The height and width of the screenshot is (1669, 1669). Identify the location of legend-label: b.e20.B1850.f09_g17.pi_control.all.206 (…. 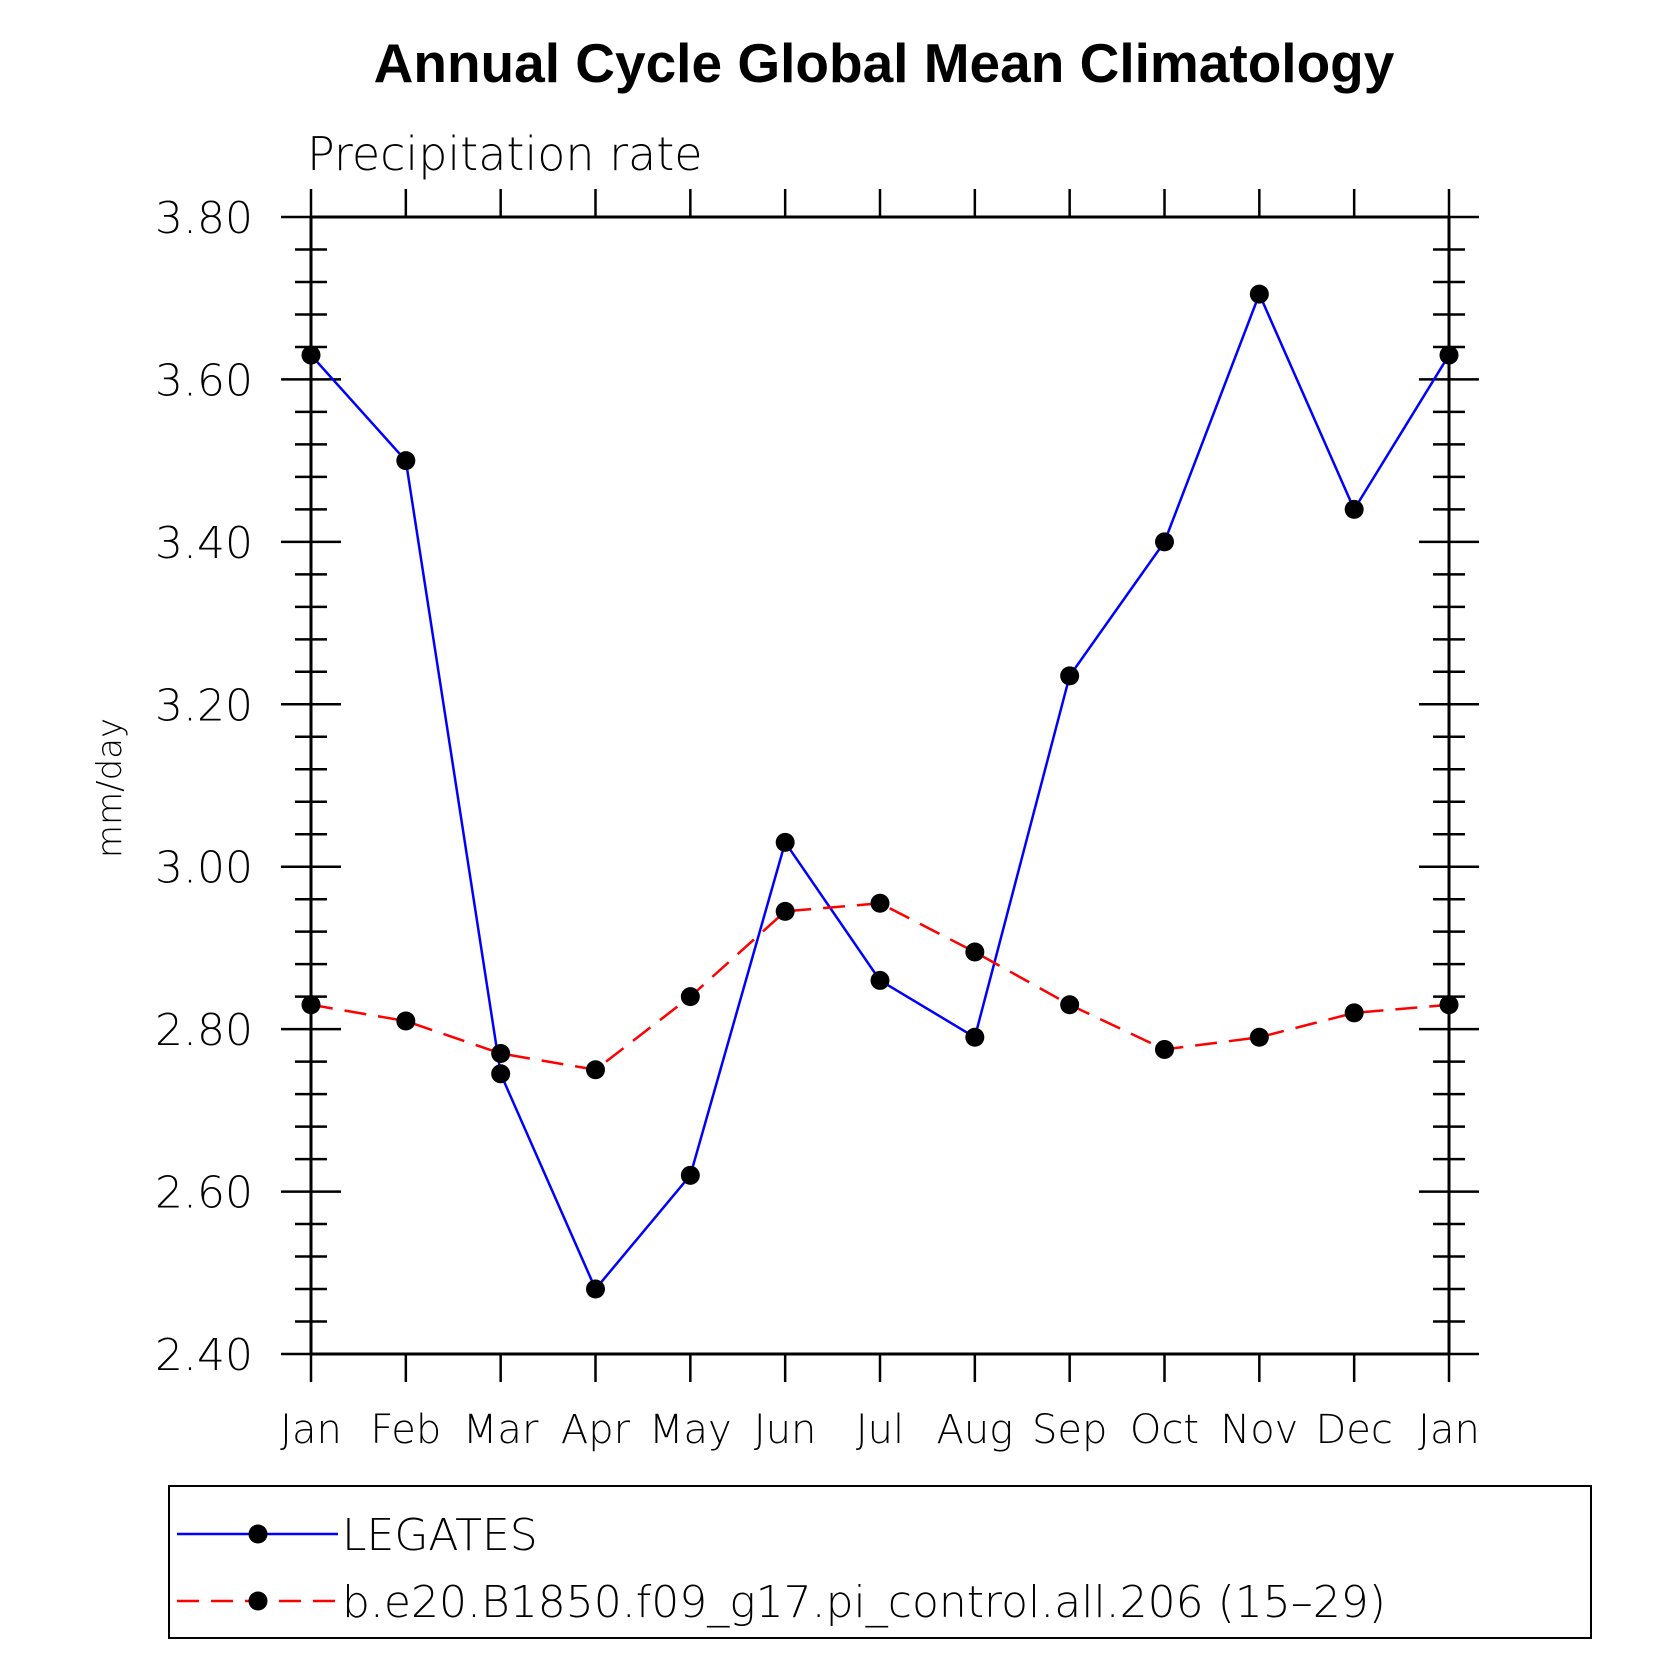
(864, 1602).